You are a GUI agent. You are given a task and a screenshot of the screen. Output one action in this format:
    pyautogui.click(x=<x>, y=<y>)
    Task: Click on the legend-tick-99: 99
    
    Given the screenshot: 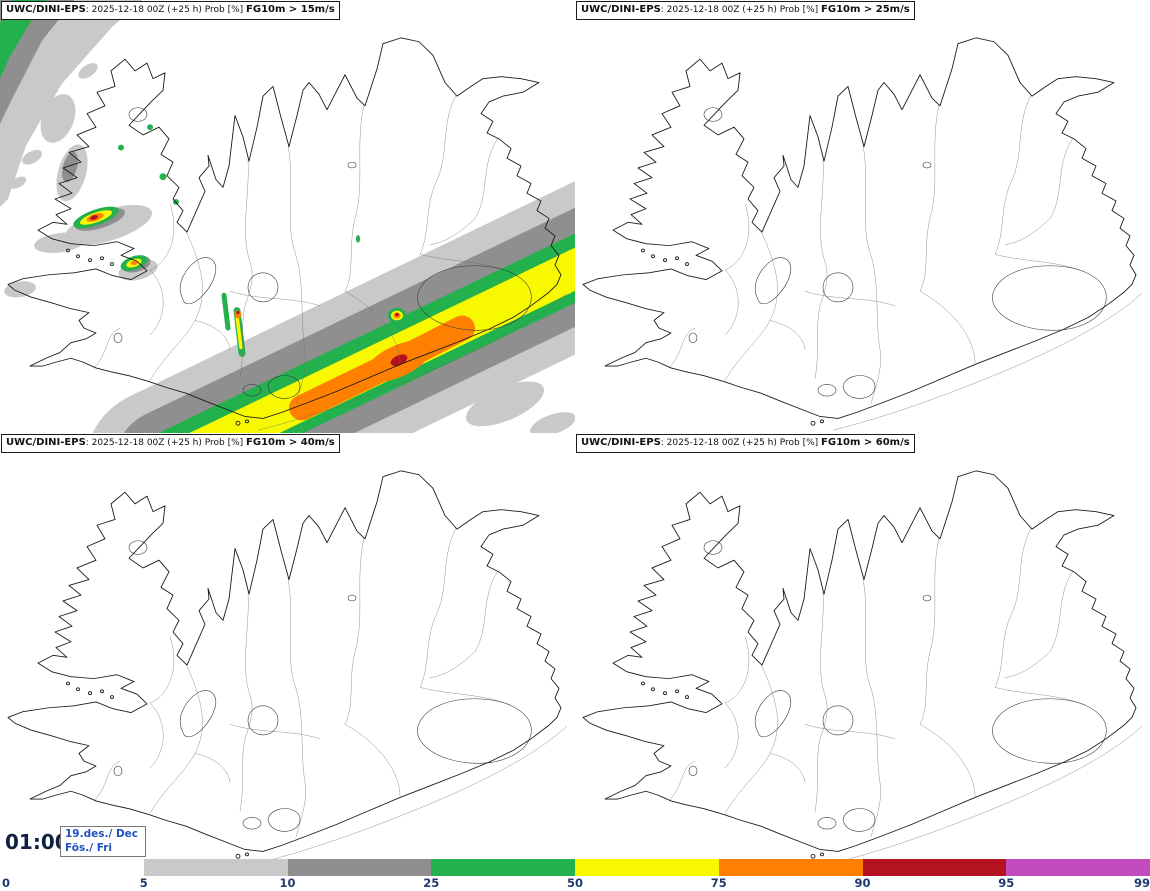 What is the action you would take?
    pyautogui.click(x=1142, y=883)
    